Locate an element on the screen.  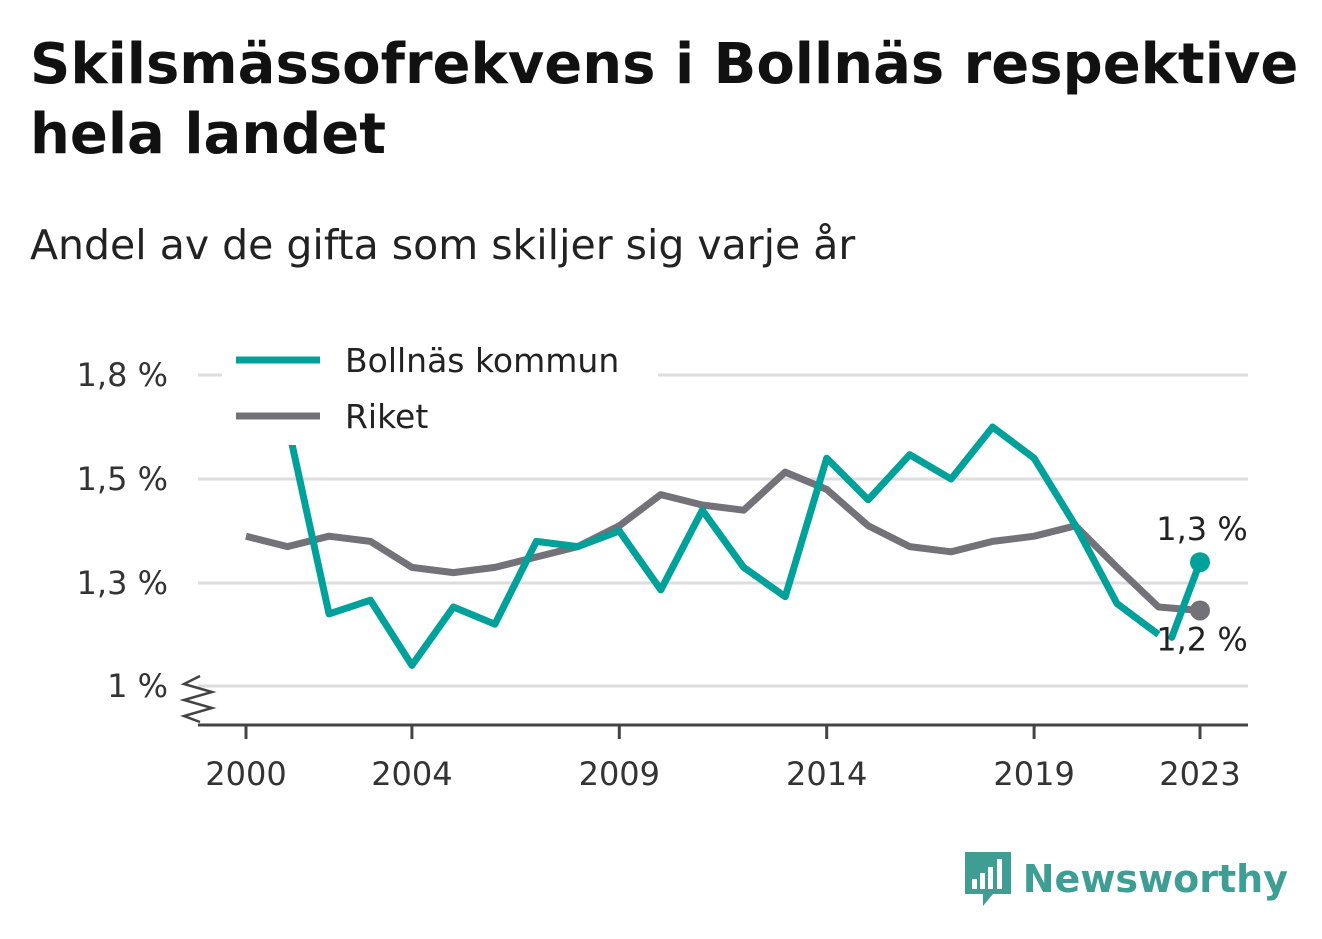
axis-break-icon is located at coordinates (198, 699).